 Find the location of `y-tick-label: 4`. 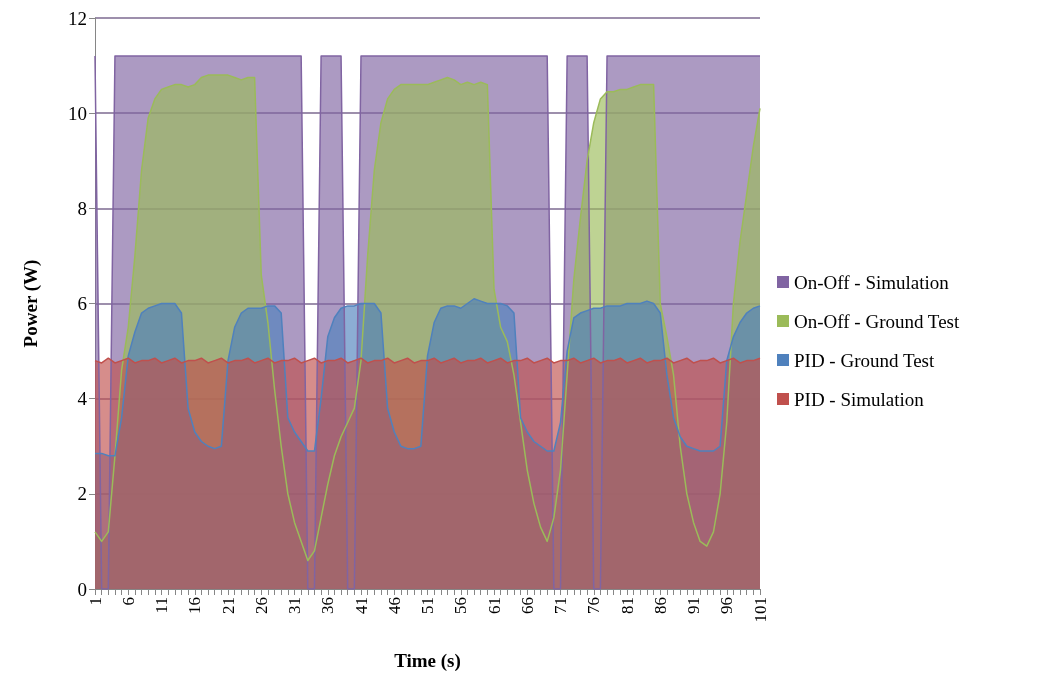

y-tick-label: 4 is located at coordinates (82, 399).